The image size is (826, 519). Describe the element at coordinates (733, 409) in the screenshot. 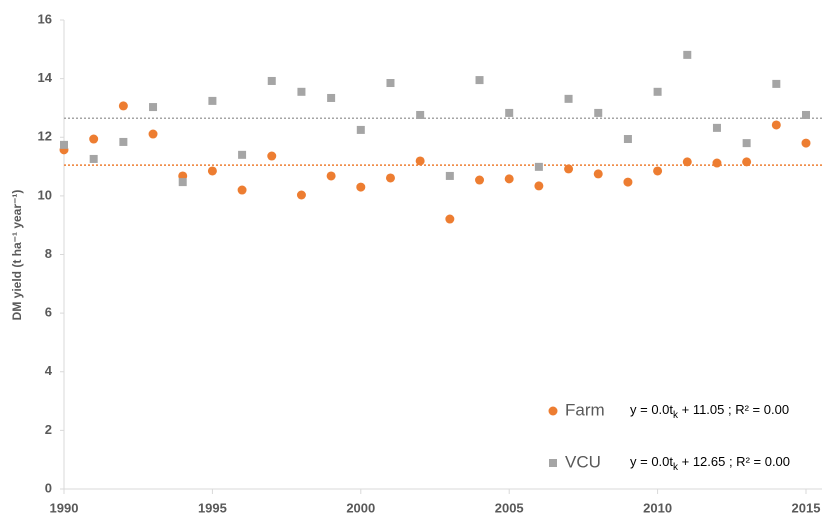

I see `equation-text: + 11.05 ; R² = 0.00` at that location.